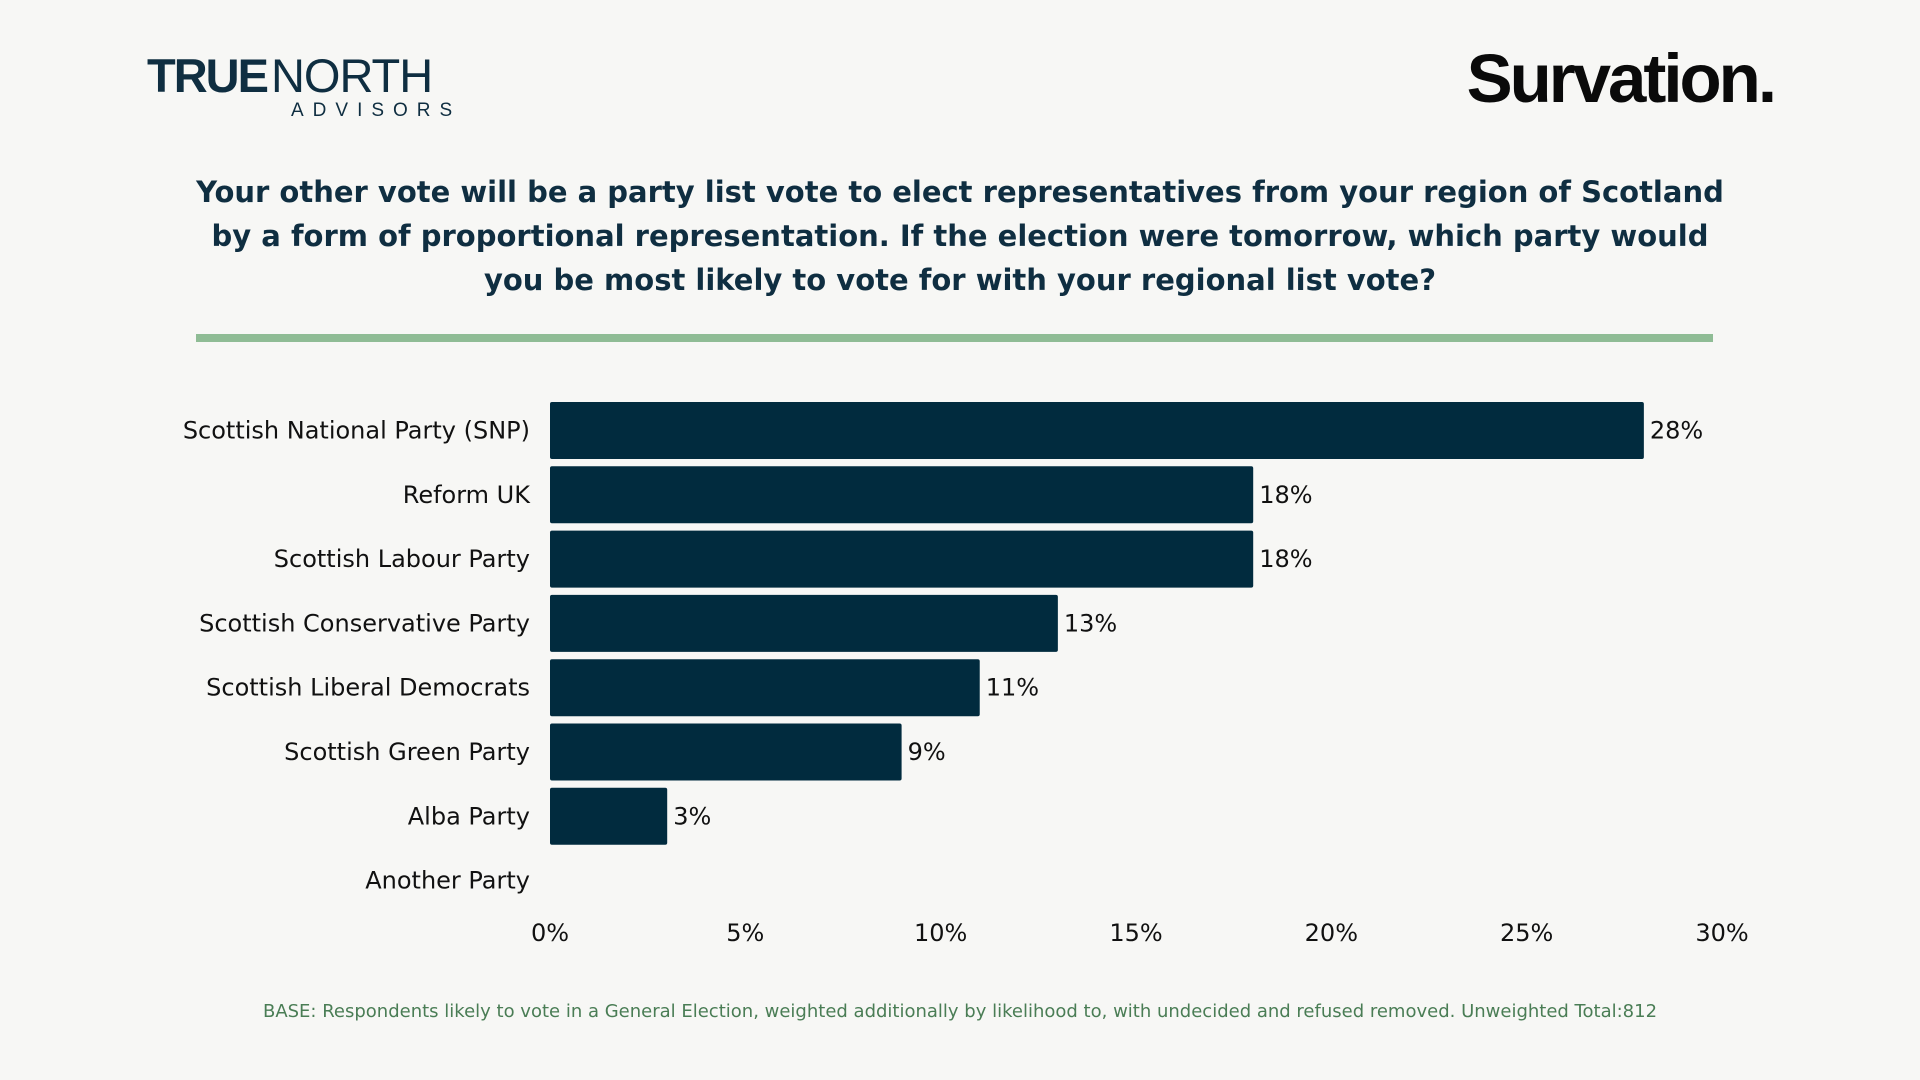  Describe the element at coordinates (1012, 688) in the screenshot. I see `value-label-scottish-liberal-democrats: 11%` at that location.